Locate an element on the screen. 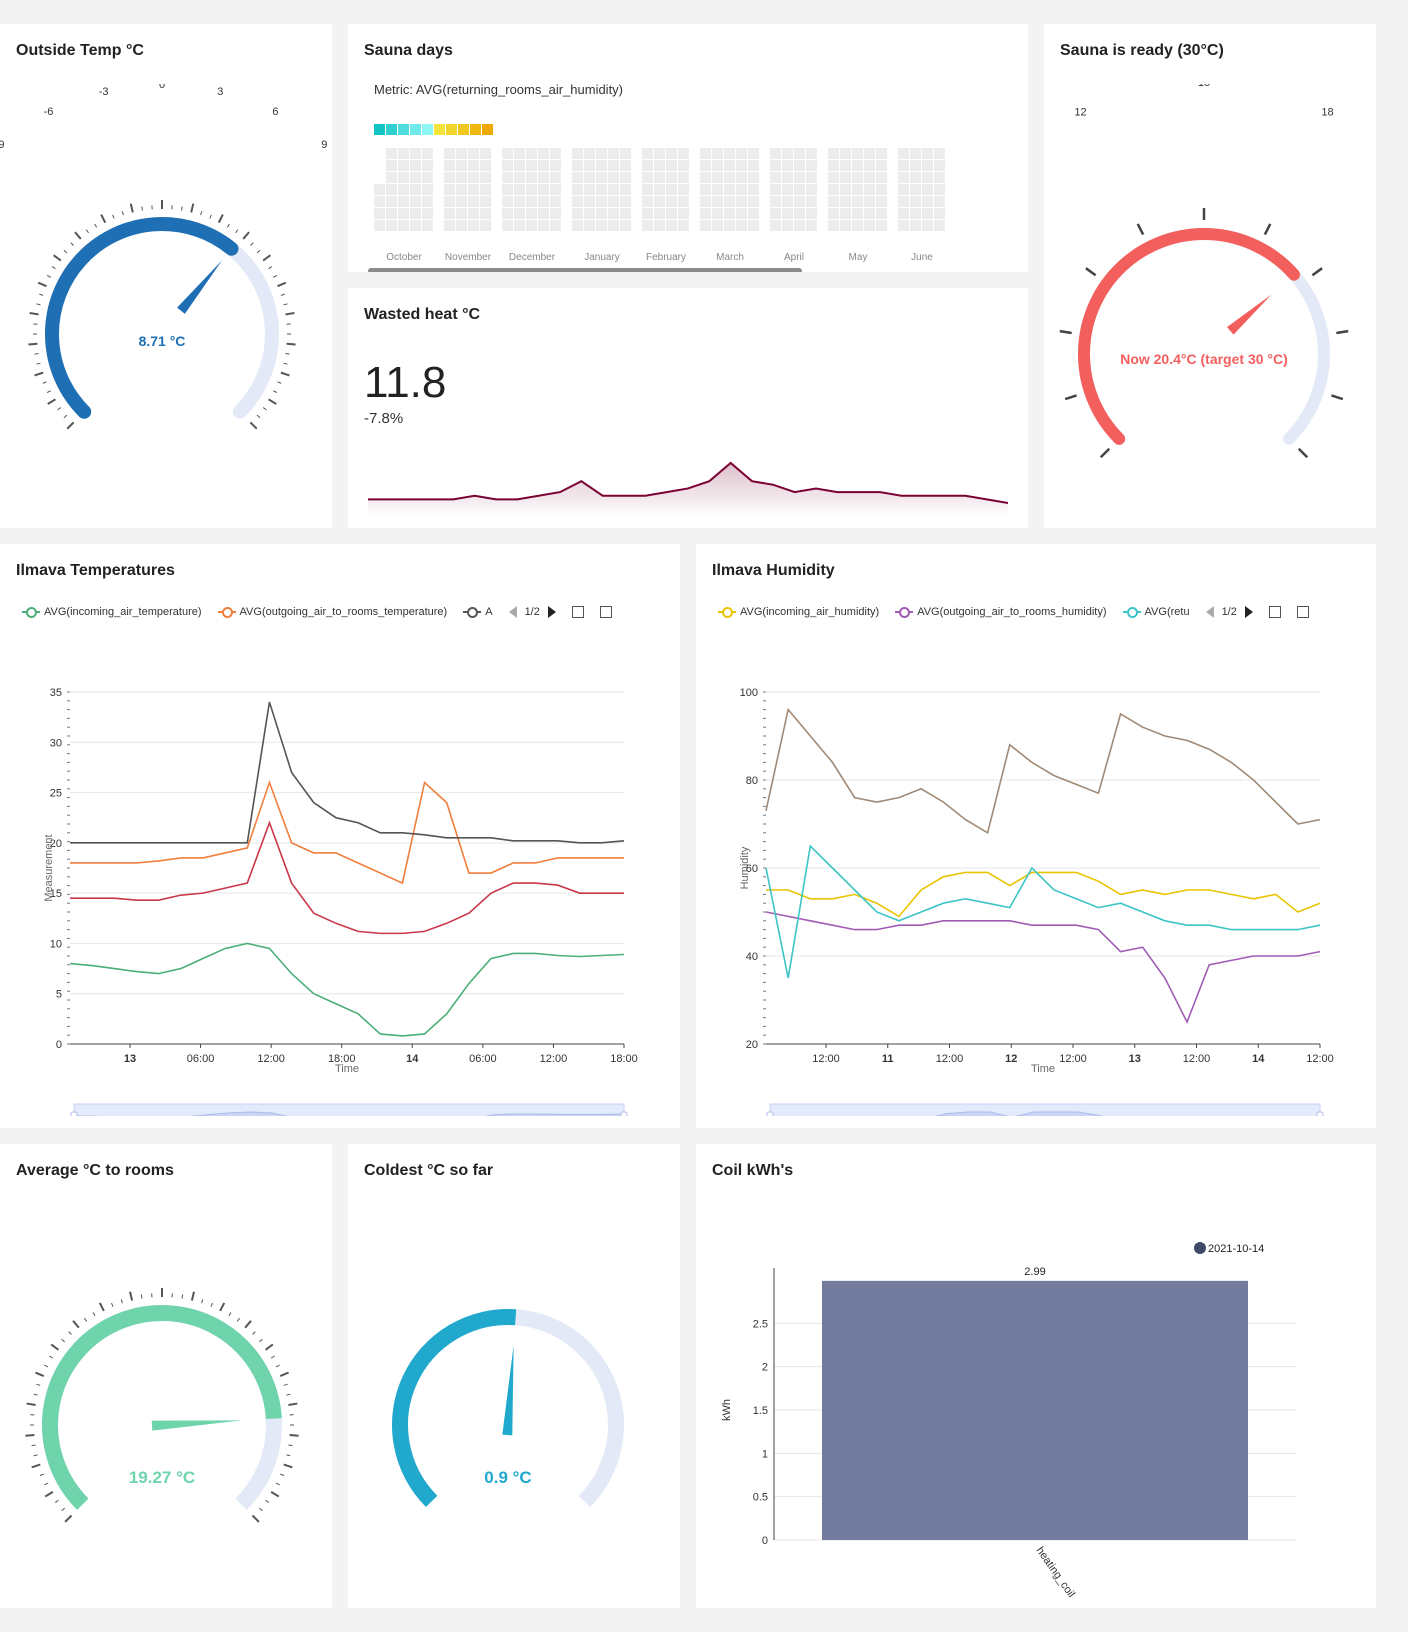 Image resolution: width=1408 pixels, height=1632 pixels. card-title: Coil kWh's is located at coordinates (753, 1170).